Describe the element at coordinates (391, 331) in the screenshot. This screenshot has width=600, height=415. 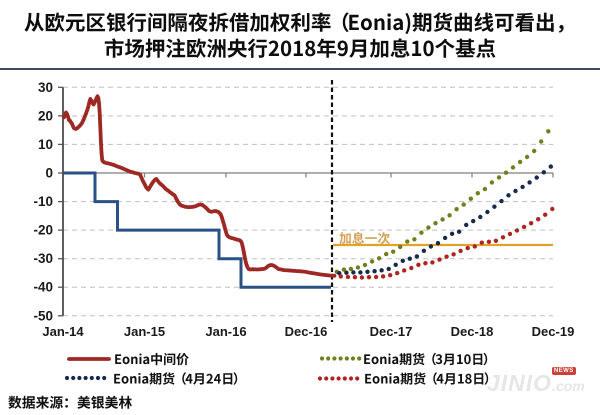
I see `svg-text: Dec-17` at that location.